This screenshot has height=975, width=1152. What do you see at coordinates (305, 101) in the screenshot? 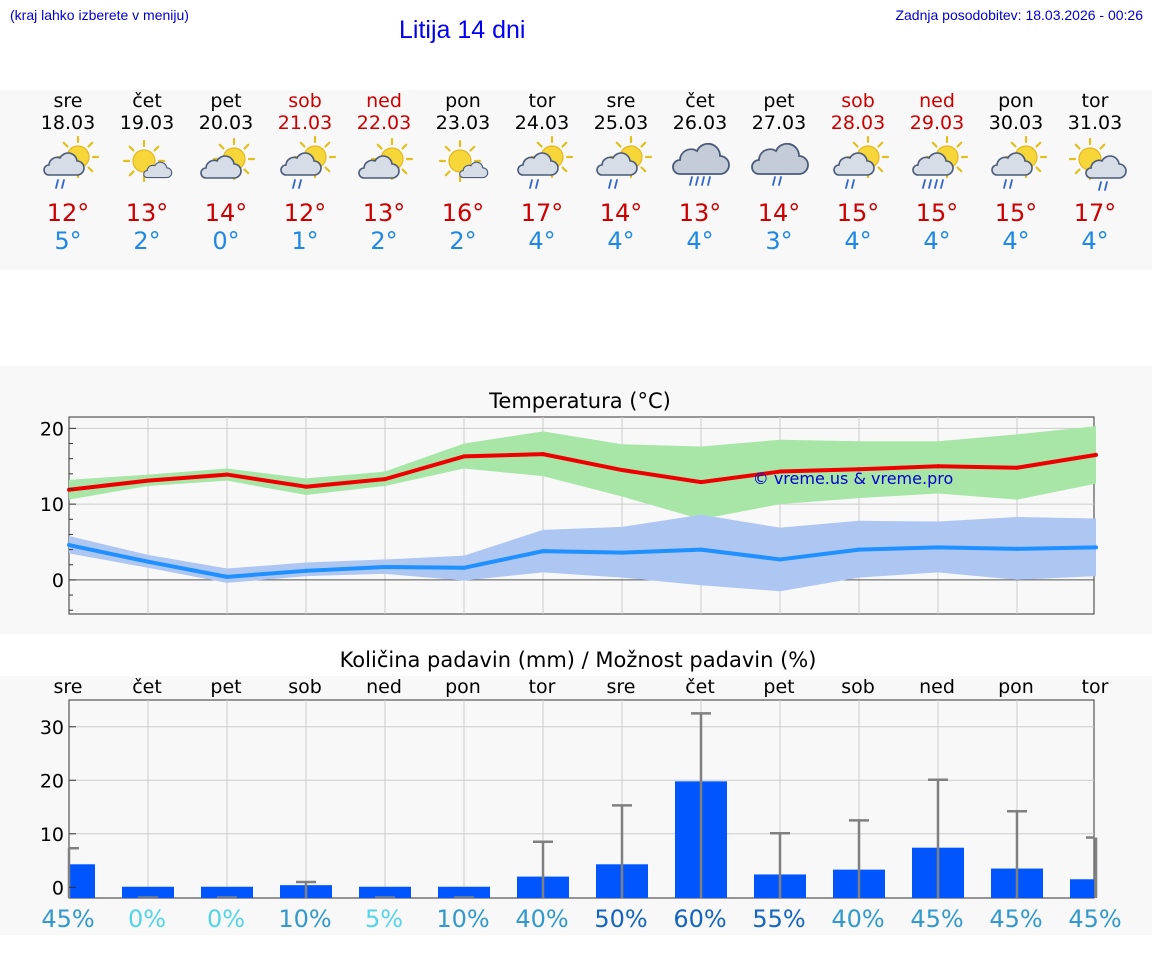
I see `forecast-weekday: sob` at bounding box center [305, 101].